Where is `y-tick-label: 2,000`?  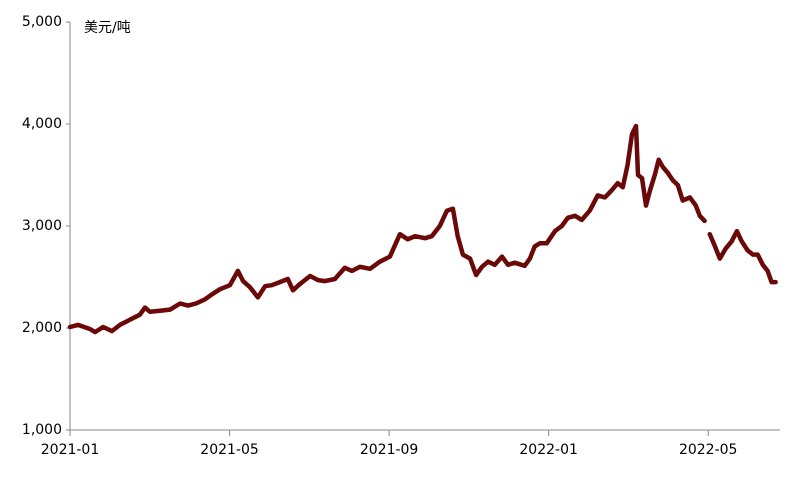
y-tick-label: 2,000 is located at coordinates (42, 328).